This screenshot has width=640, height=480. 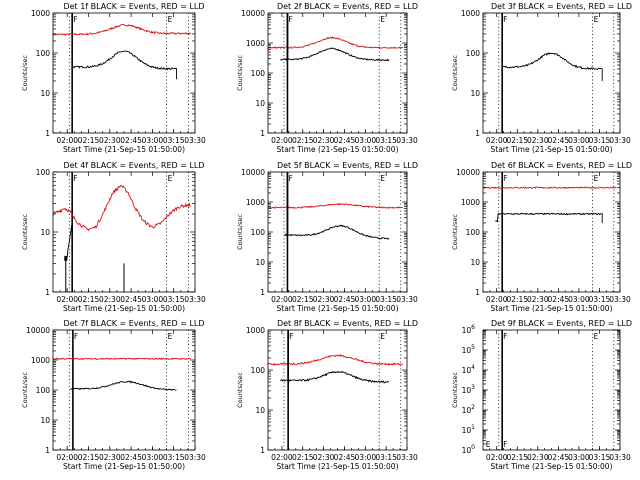 What do you see at coordinates (469, 369) in the screenshot?
I see `y-tick-label: 10⁴` at bounding box center [469, 369].